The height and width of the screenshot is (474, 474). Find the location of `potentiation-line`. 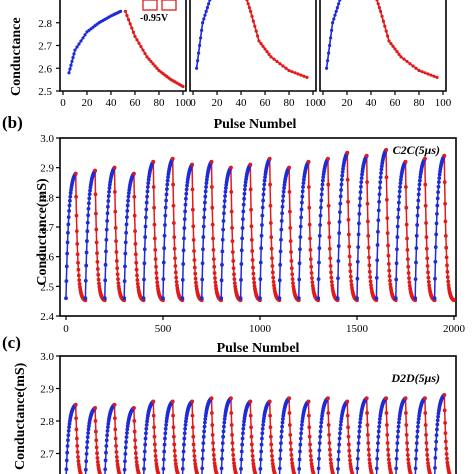

potentiation-line is located at coordinates (203, 34).